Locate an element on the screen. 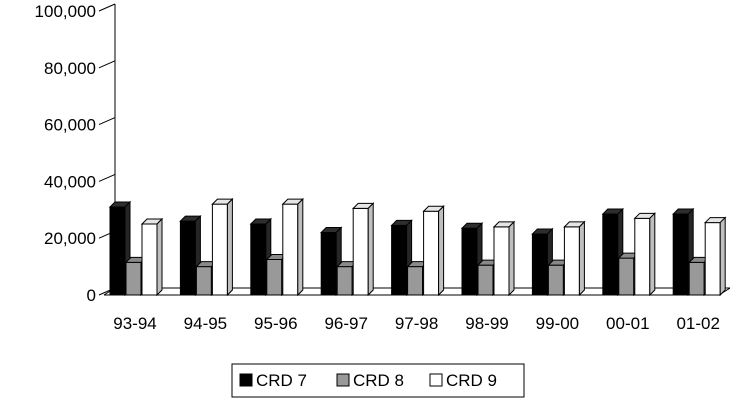 Image resolution: width=730 pixels, height=398 pixels. legend-box is located at coordinates (378, 380).